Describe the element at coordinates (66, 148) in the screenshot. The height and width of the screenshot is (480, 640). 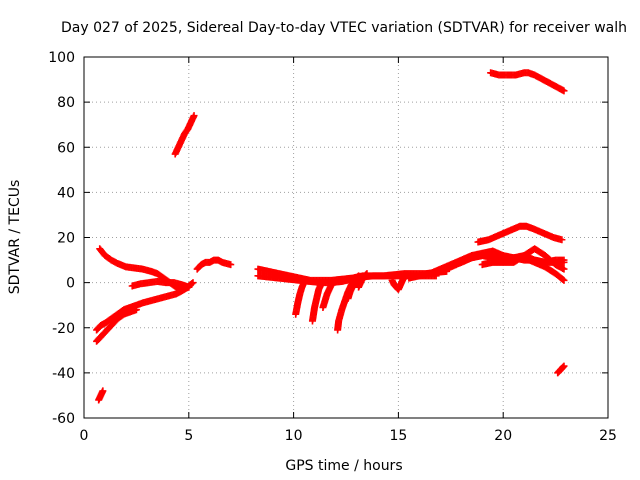
I see `y-tick-label: 60` at that location.